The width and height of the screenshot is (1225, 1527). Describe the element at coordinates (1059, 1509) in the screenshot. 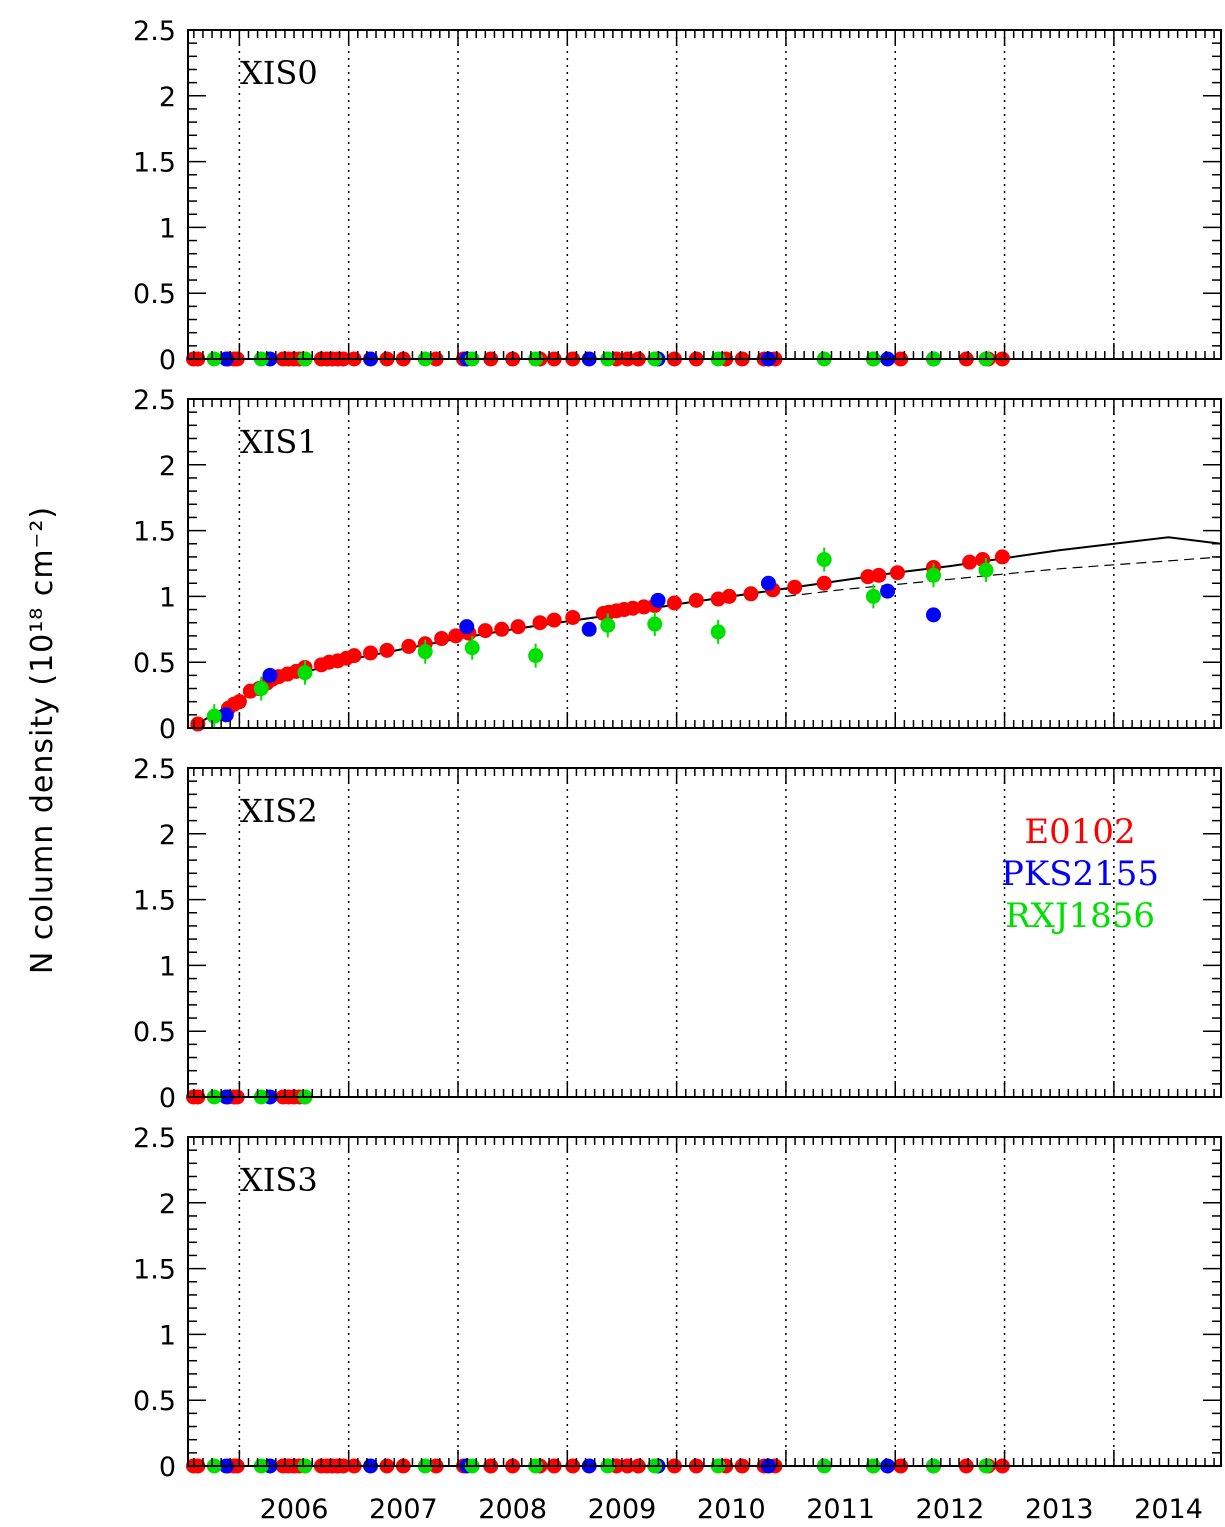

I see `x-tick-label: 2013` at that location.